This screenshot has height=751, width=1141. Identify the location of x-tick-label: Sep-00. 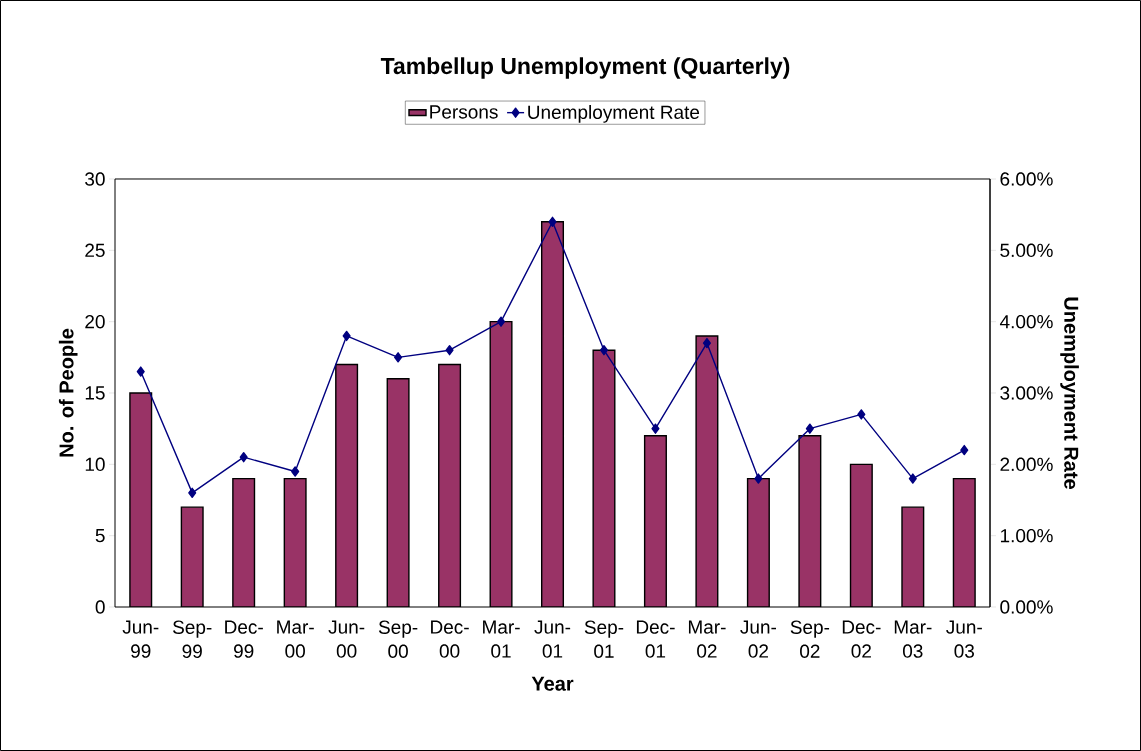
(398, 639).